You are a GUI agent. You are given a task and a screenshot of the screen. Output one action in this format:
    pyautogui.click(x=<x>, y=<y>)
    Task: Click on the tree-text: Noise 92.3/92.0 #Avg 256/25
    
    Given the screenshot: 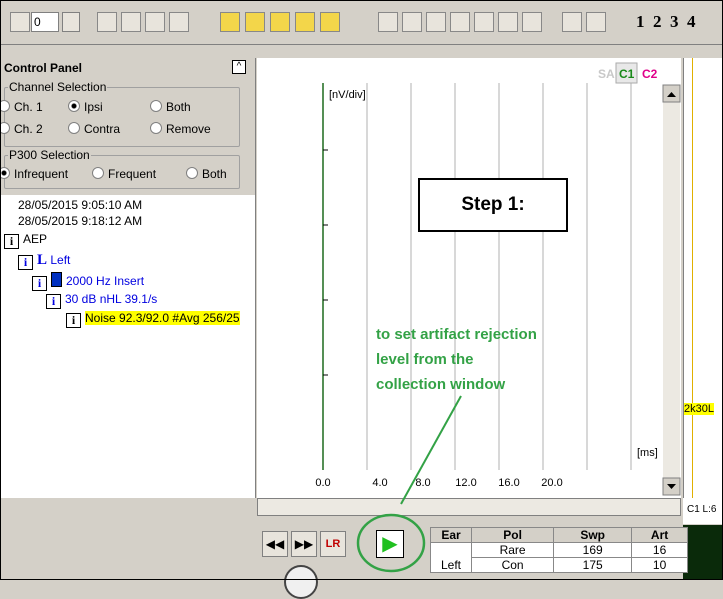 What is the action you would take?
    pyautogui.click(x=162, y=318)
    